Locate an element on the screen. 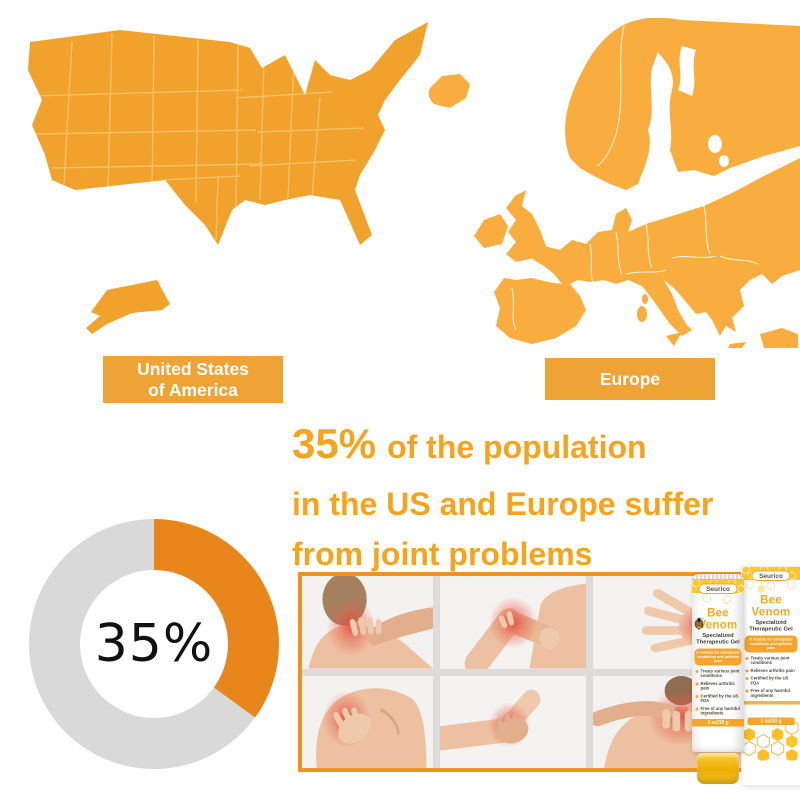  crete is located at coordinates (737, 345).